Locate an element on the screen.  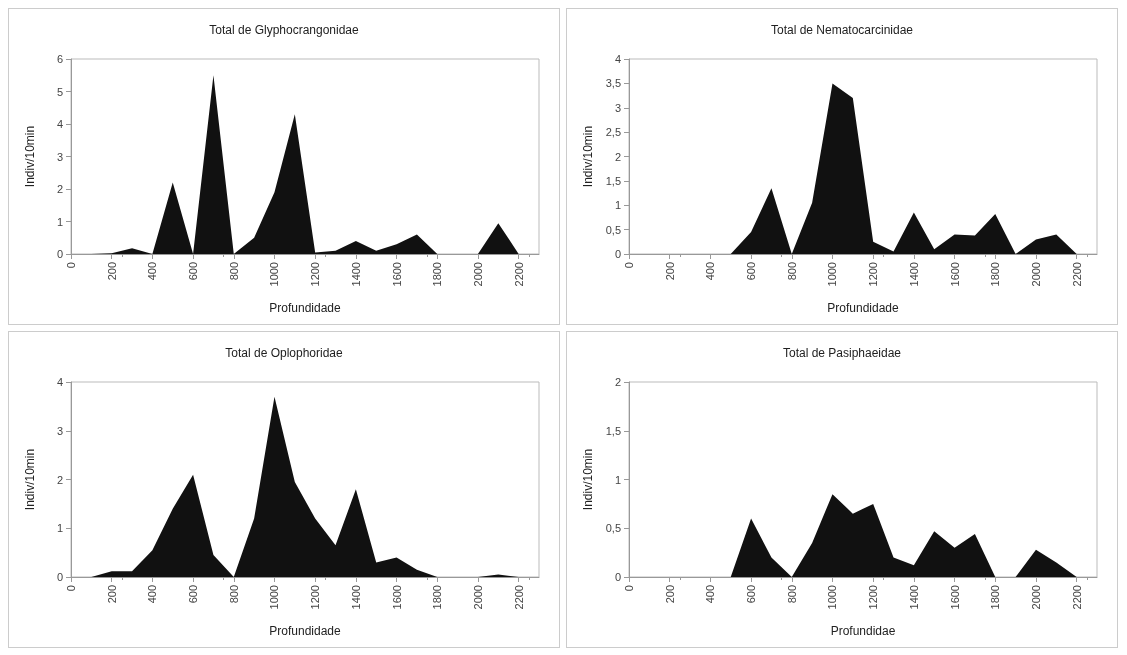
y-tick-label: 2,5 is located at coordinates (613, 132).